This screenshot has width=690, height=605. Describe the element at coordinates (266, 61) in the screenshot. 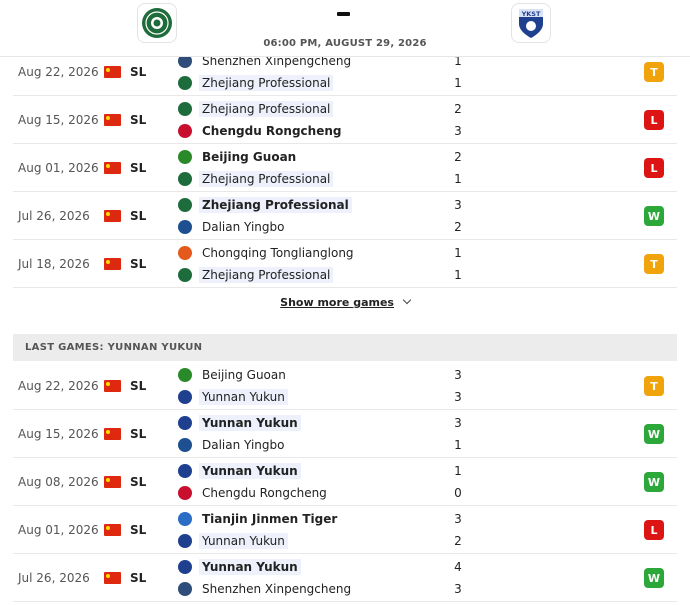

I see `team-1: Shenzhen Xinpengcheng` at that location.